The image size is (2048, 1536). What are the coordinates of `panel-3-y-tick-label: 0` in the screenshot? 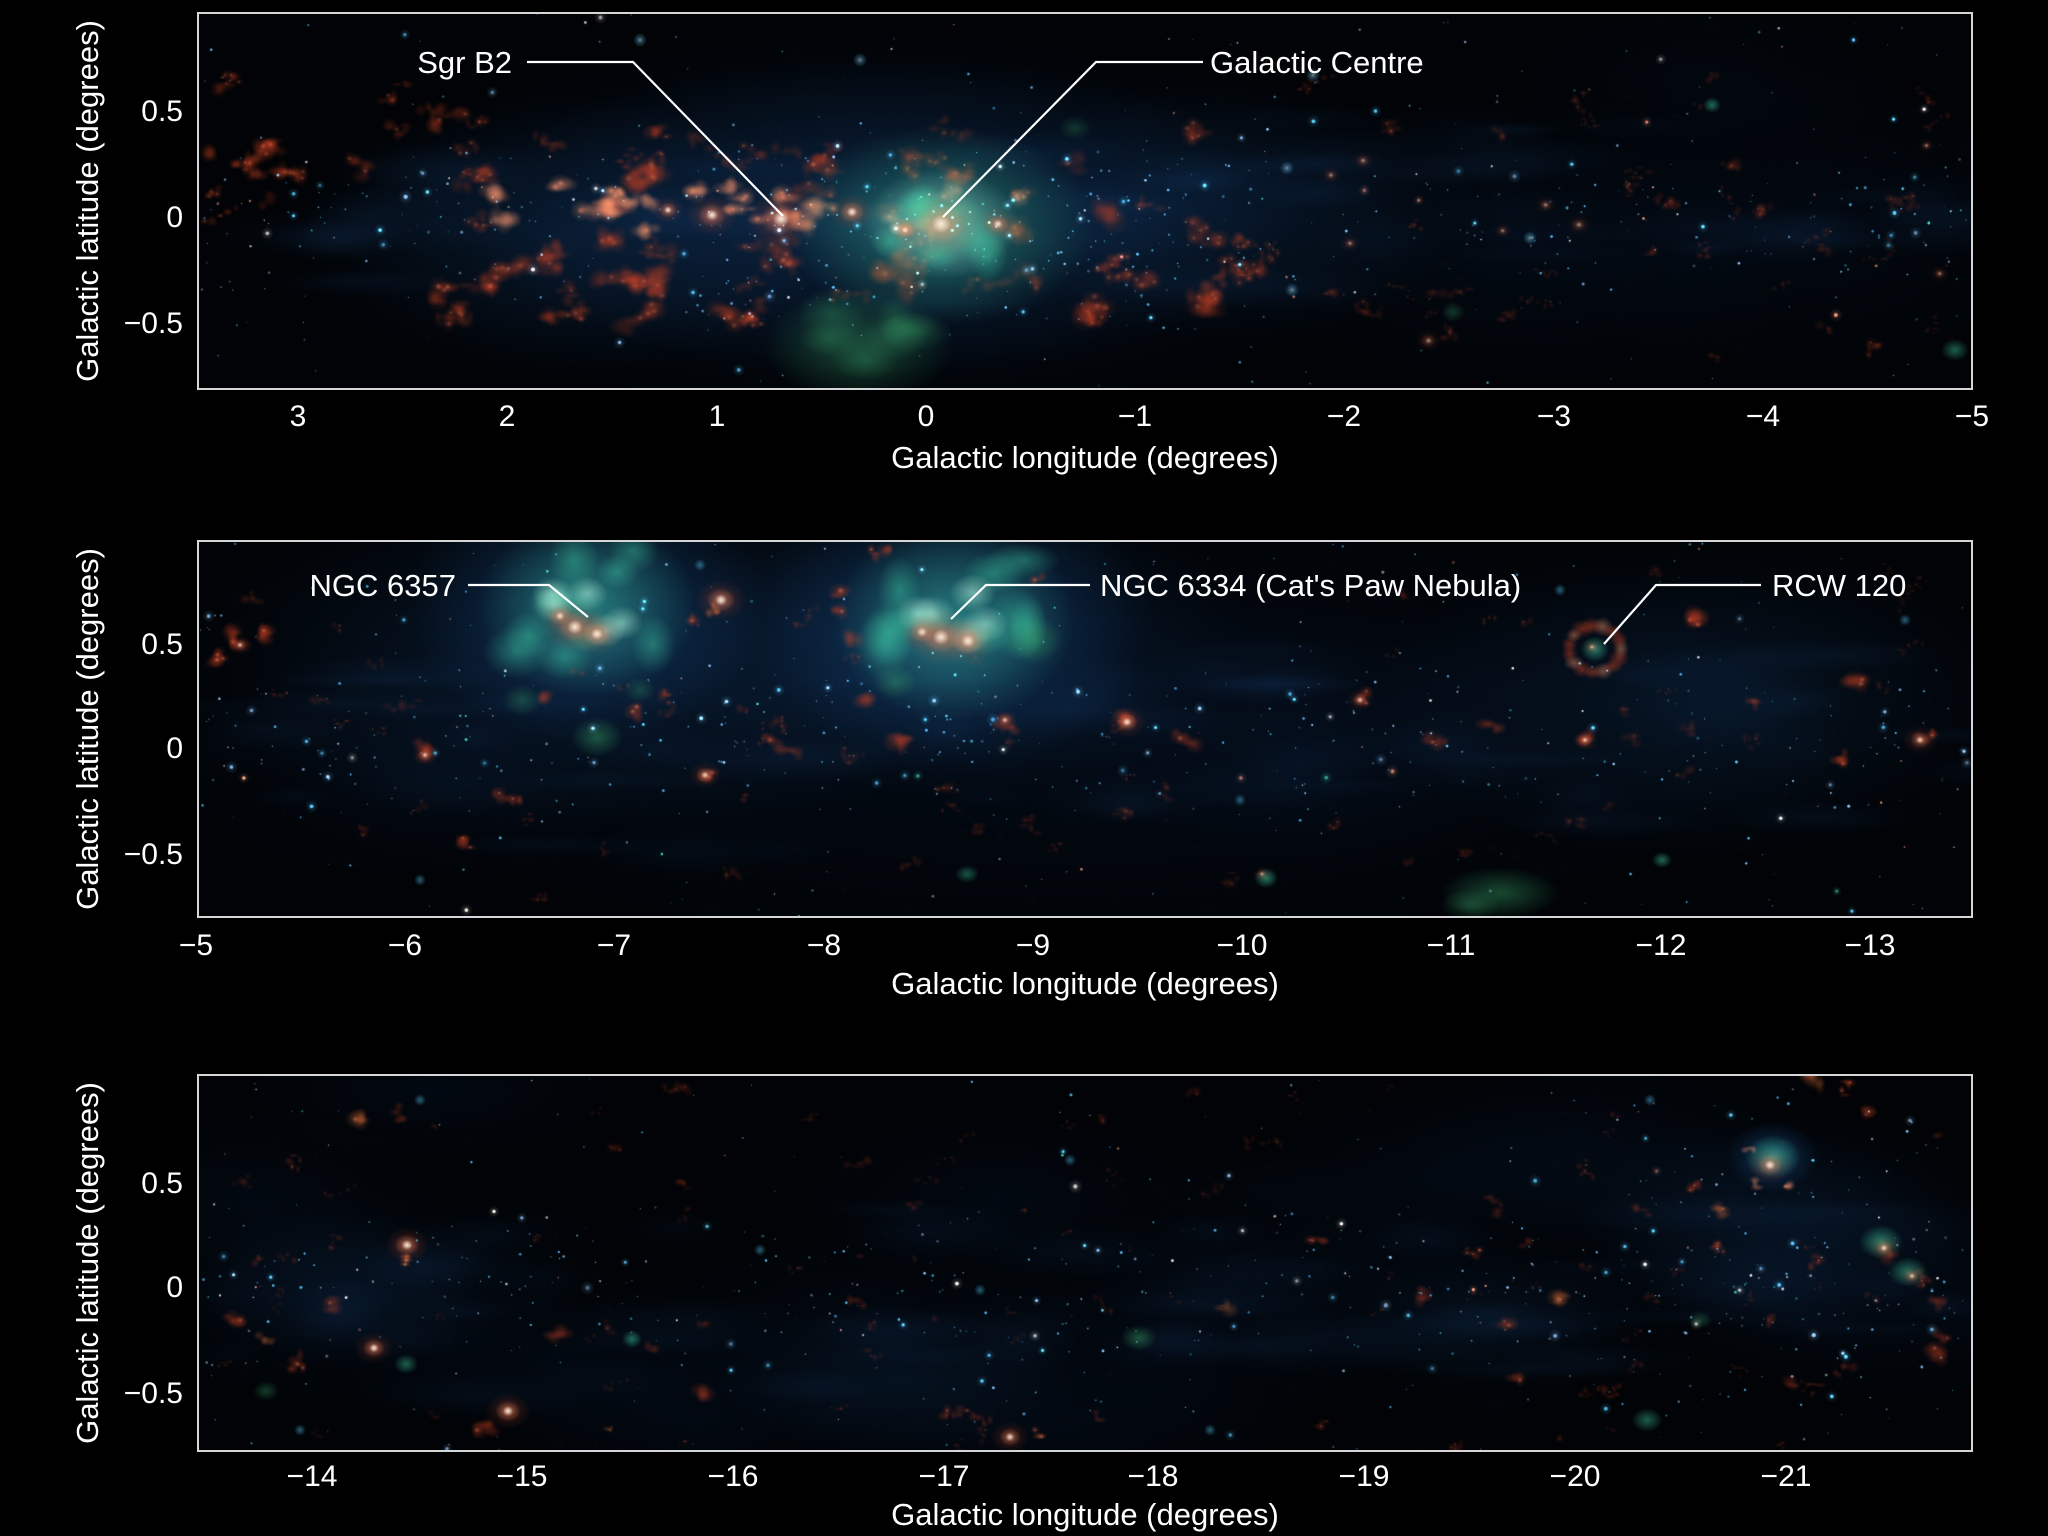 It's located at (174, 1287).